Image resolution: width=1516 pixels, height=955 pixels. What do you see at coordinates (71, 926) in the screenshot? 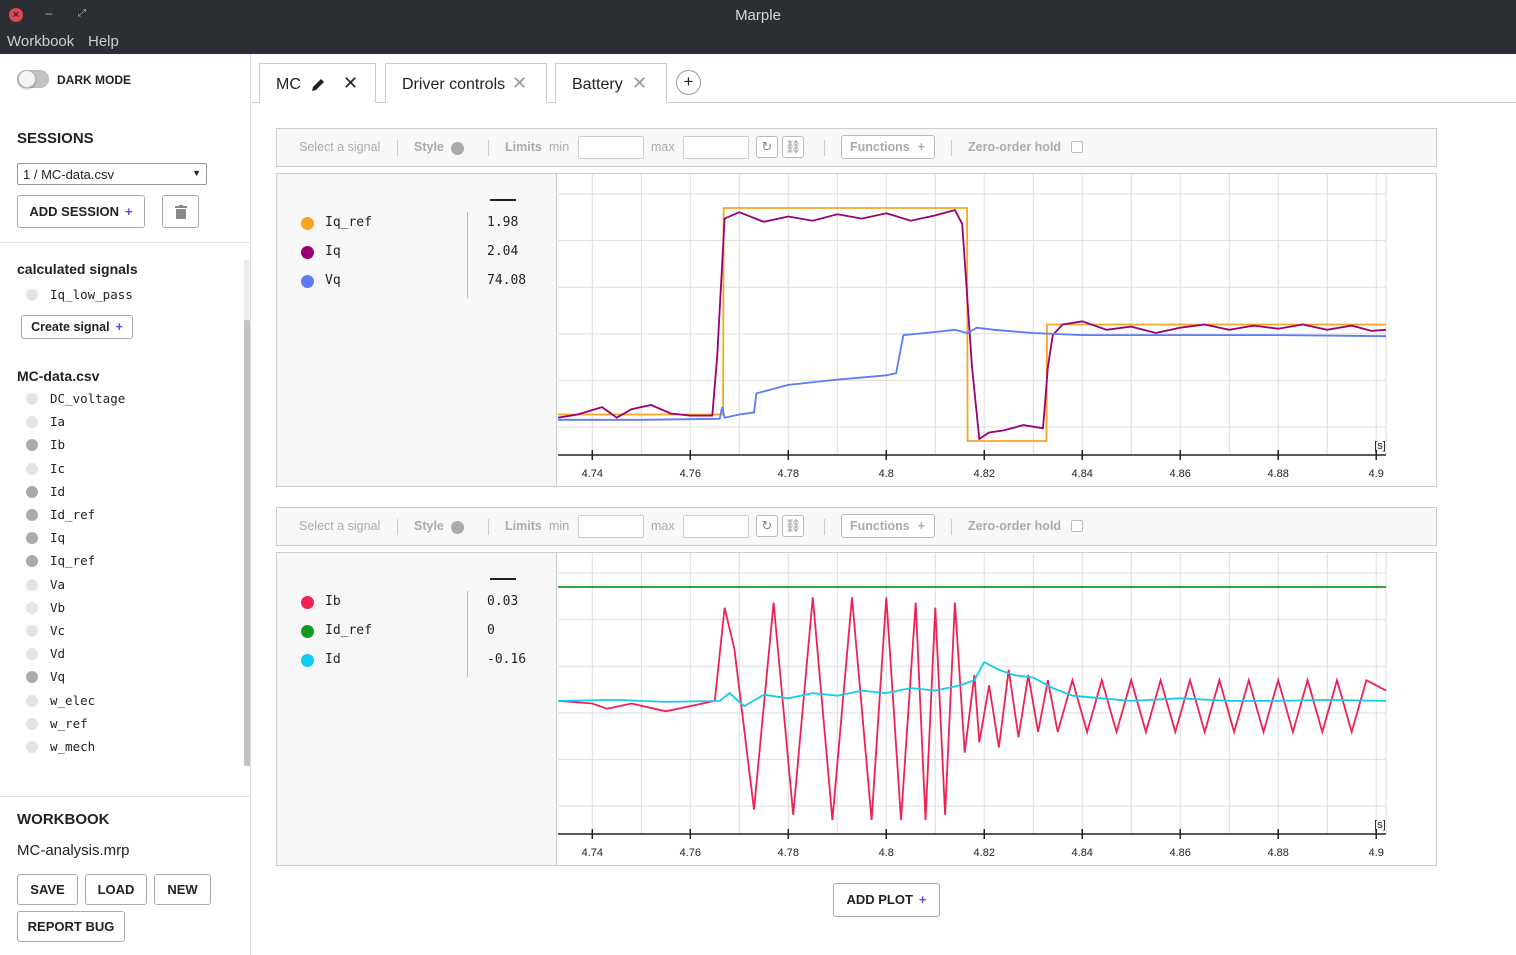
I see `report-bug-button: REPORT BUG` at bounding box center [71, 926].